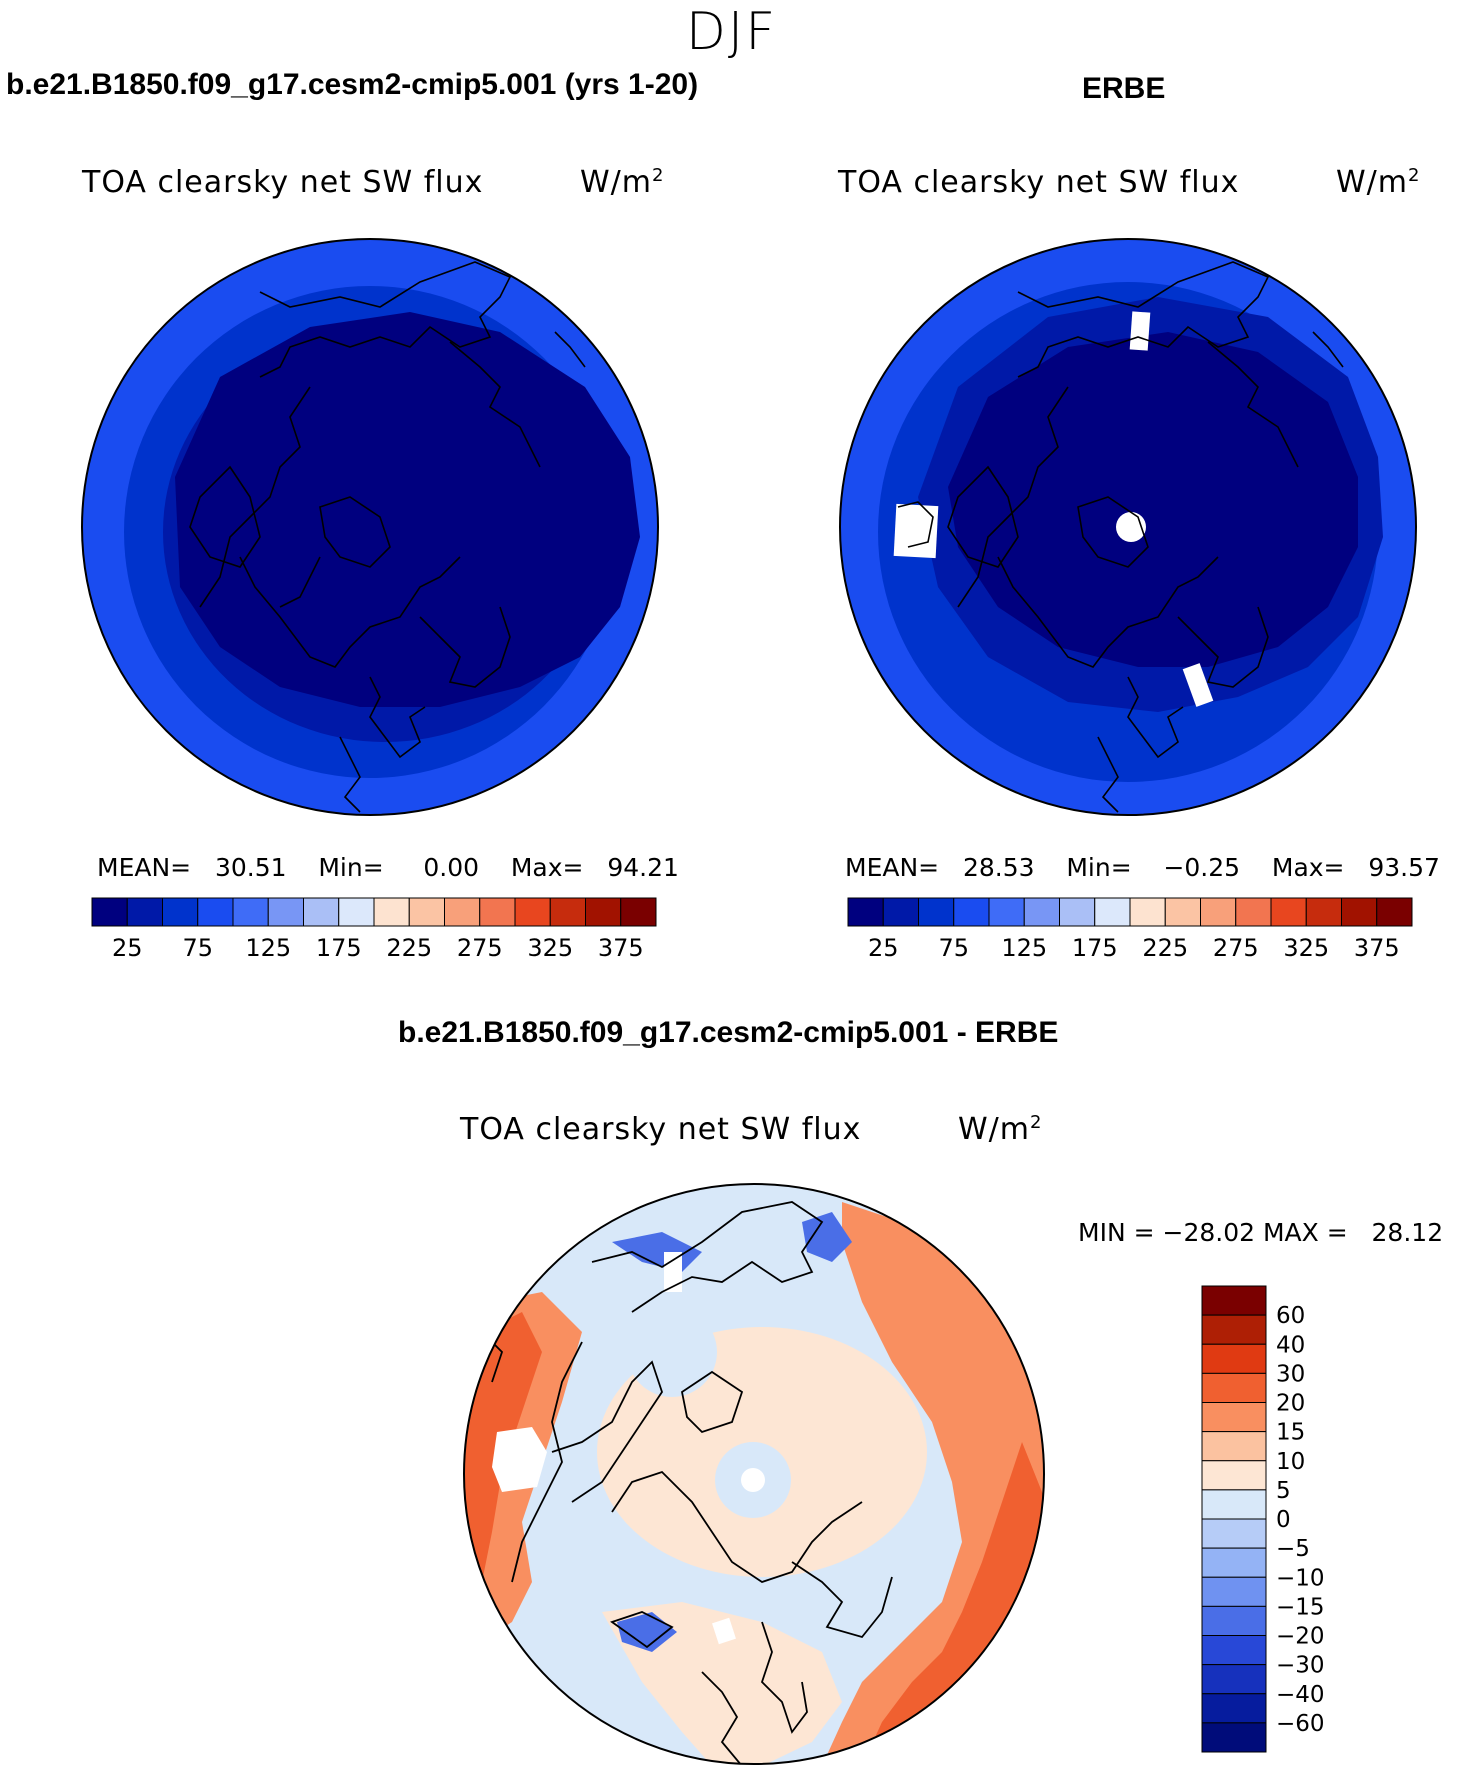 The width and height of the screenshot is (1463, 1776). What do you see at coordinates (1300, 1637) in the screenshot?
I see `colorbar-tick-label: −20` at bounding box center [1300, 1637].